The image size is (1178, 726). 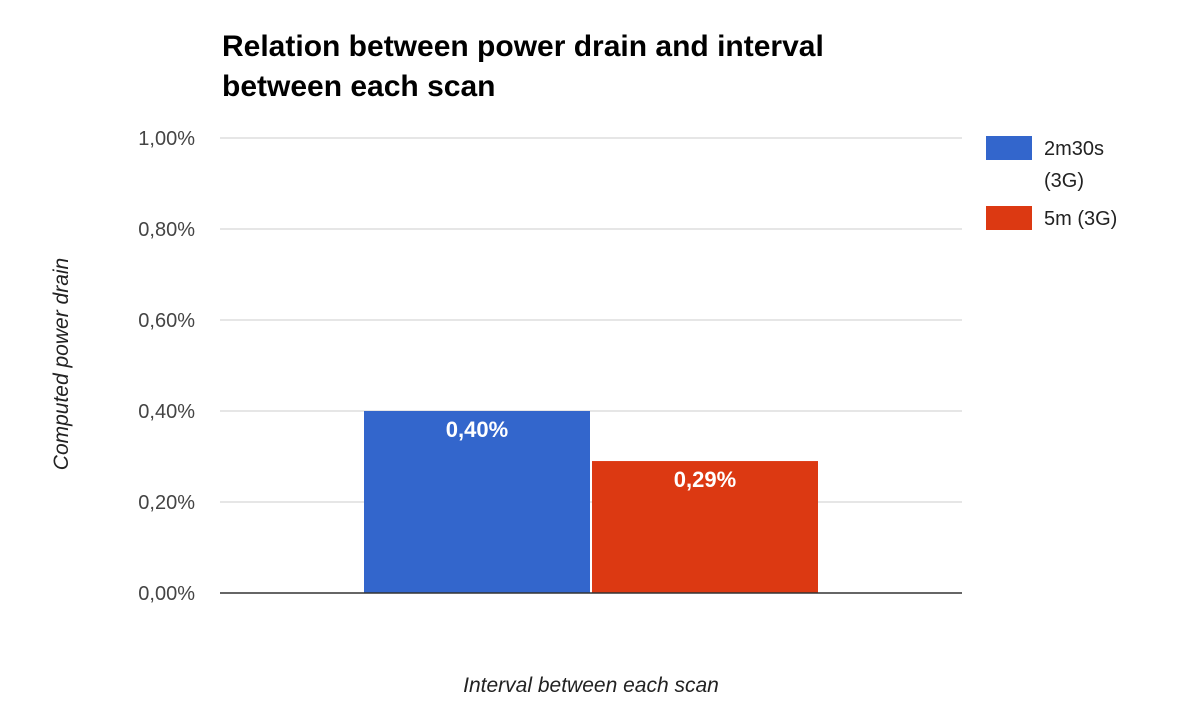 I want to click on y-axis-title: Computed power drain, so click(x=61, y=364).